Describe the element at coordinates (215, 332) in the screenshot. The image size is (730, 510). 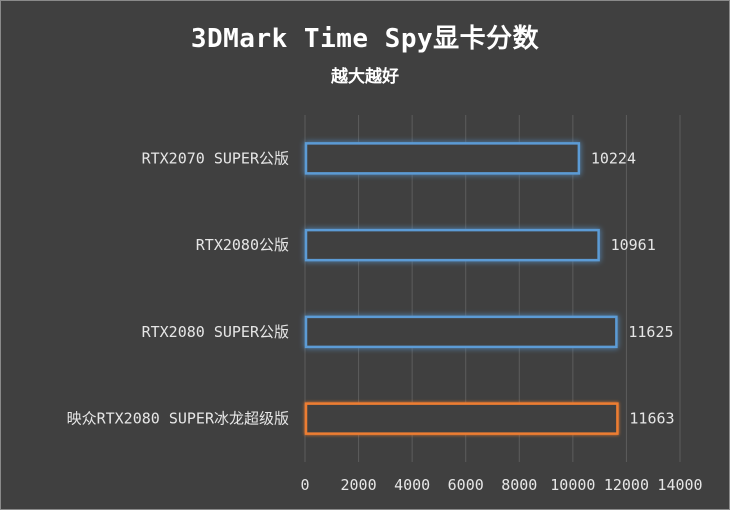
I see `category-label: RTX2080 SUPER公版` at that location.